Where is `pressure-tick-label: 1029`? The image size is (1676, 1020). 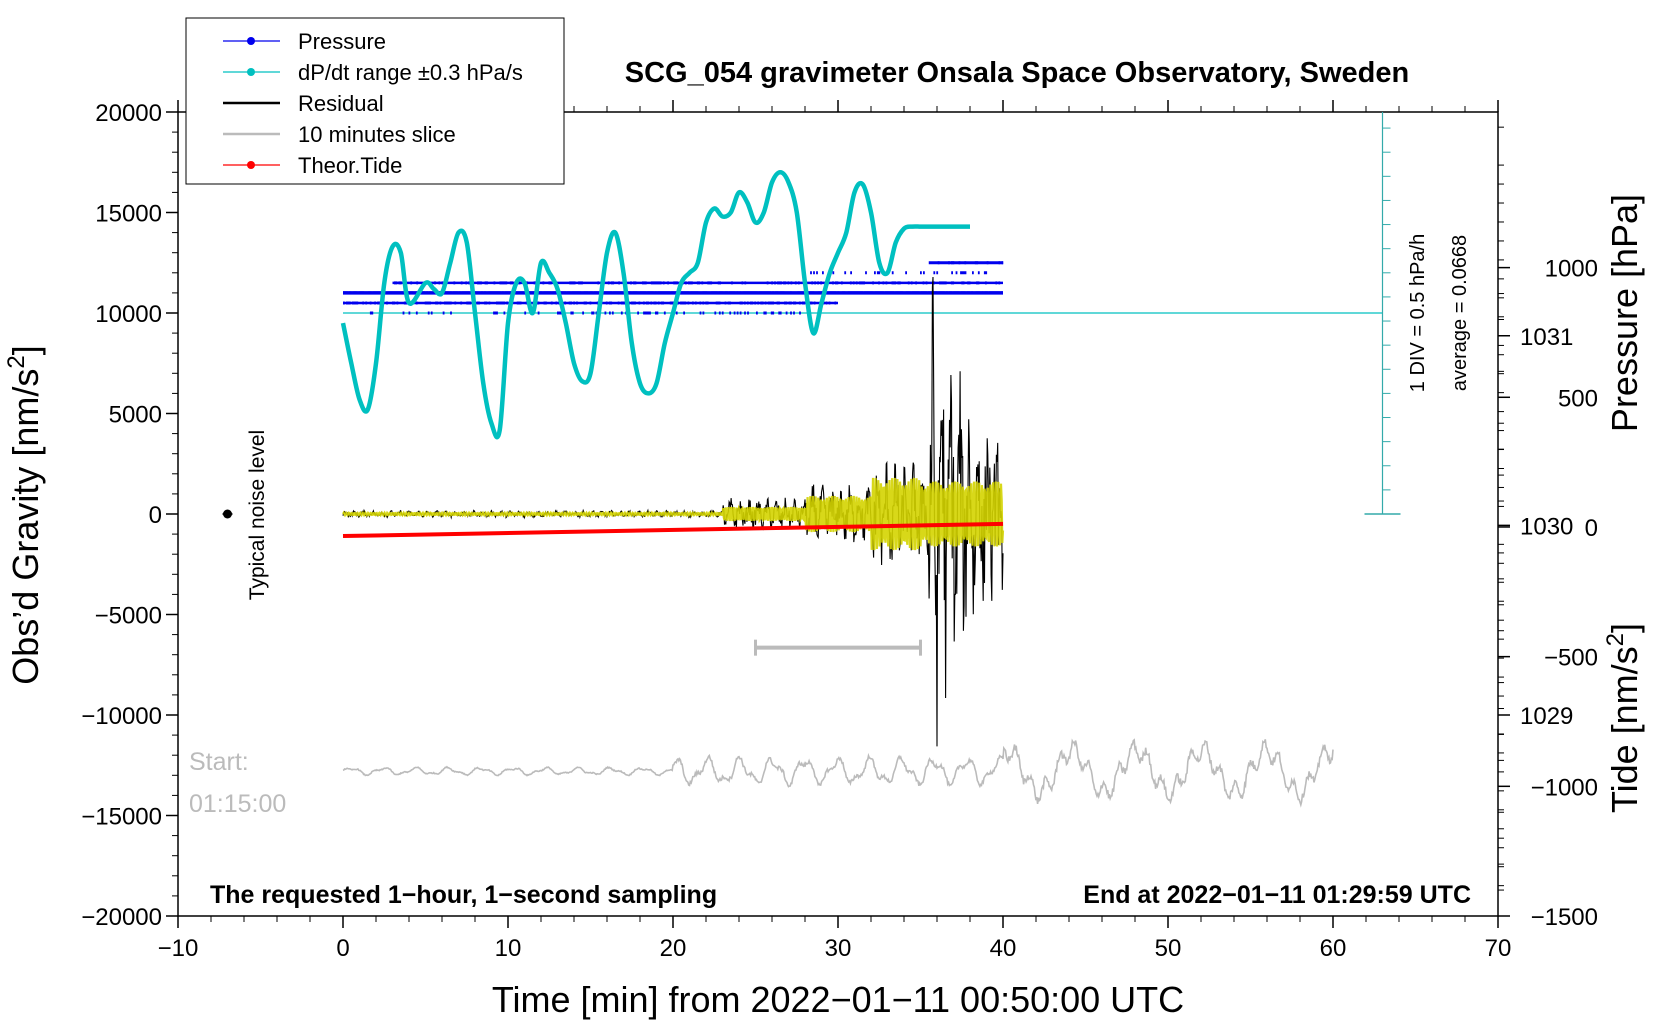
pressure-tick-label: 1029 is located at coordinates (1546, 716).